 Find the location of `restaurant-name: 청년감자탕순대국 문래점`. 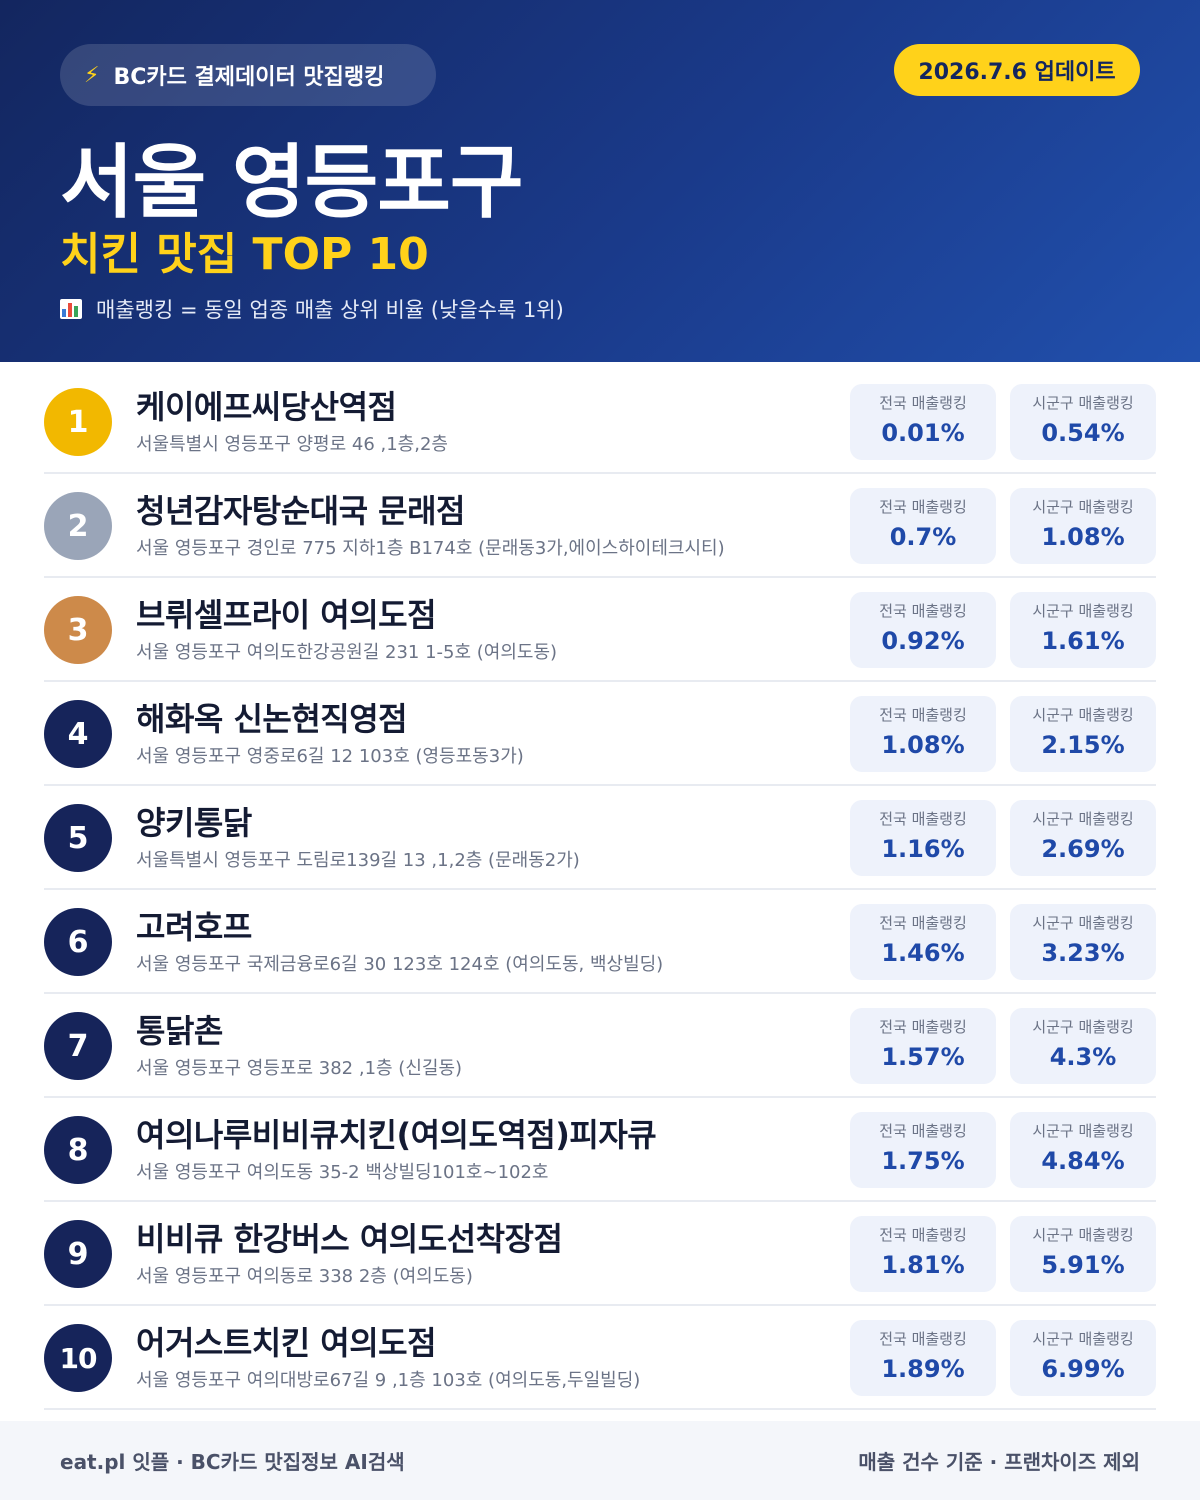

restaurant-name: 청년감자탕순대국 문래점 is located at coordinates (300, 511).